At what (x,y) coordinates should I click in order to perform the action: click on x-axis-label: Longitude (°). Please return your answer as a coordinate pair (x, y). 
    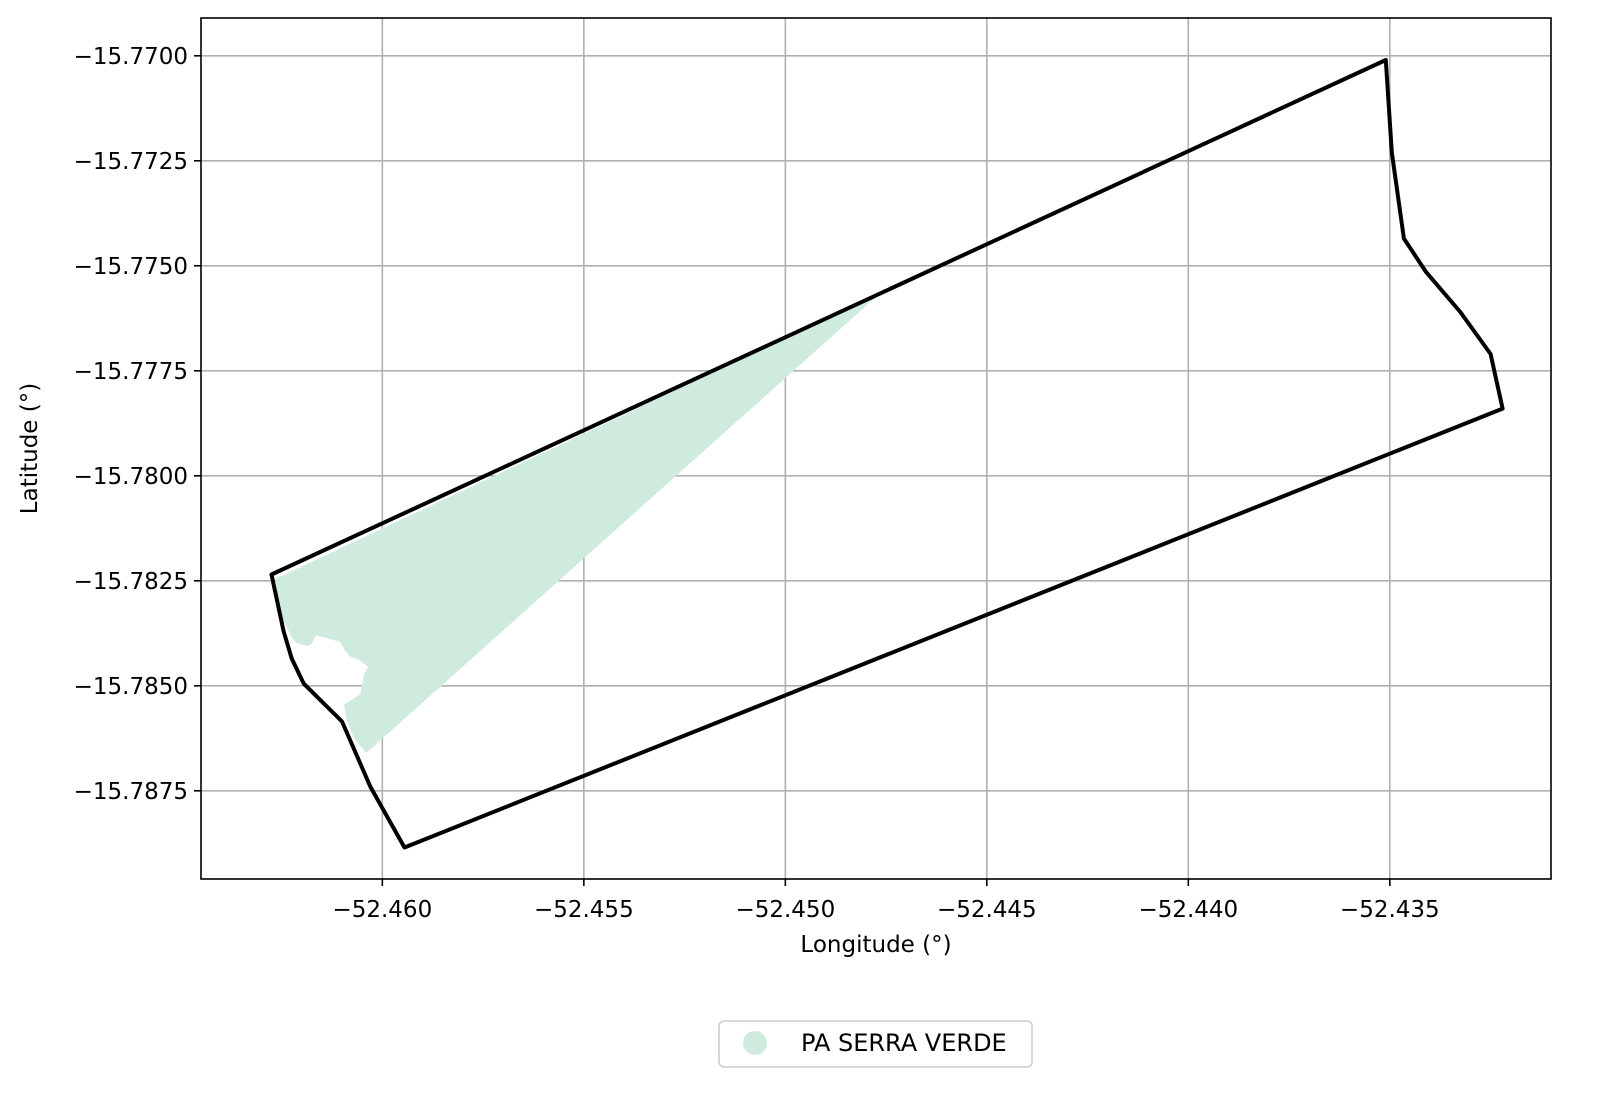
    Looking at the image, I should click on (875, 945).